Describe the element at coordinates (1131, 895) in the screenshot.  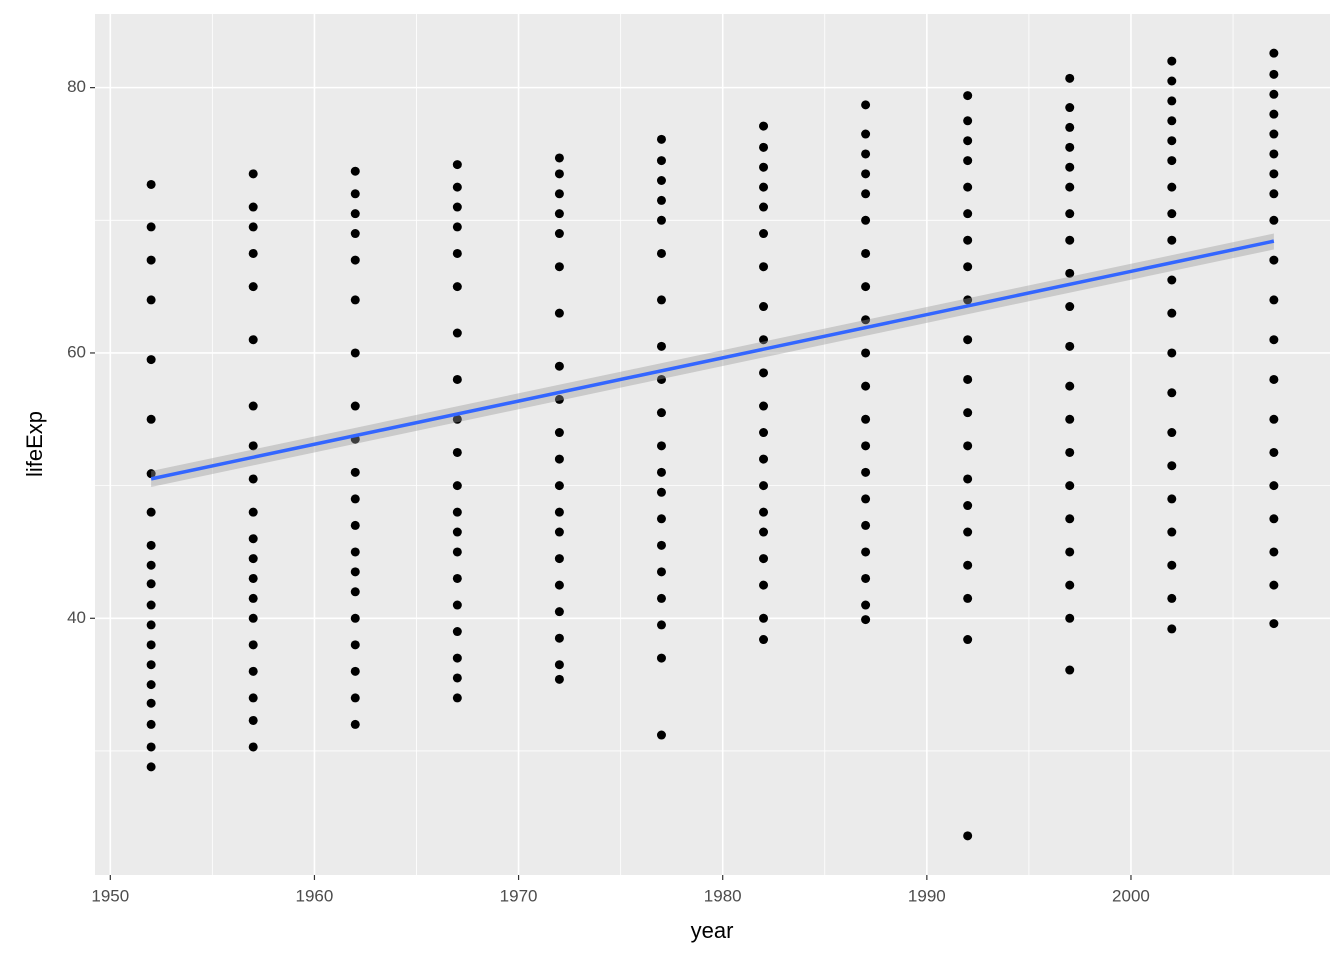
I see `x-tick-label: 2000` at that location.